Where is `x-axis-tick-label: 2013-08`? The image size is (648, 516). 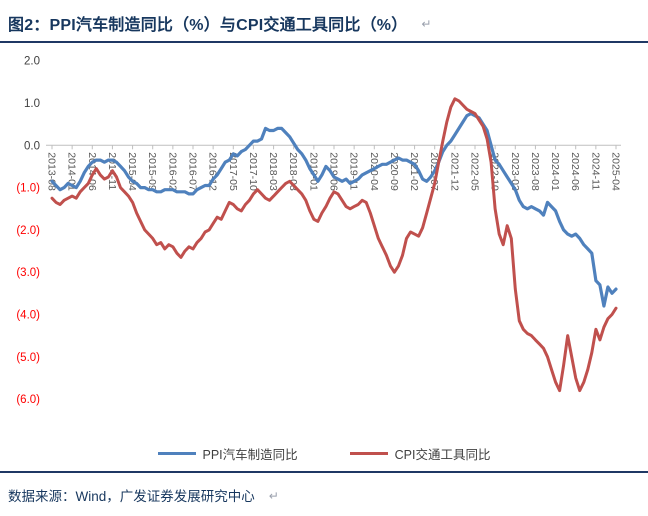
x-axis-tick-label: 2013-08 is located at coordinates (52, 171).